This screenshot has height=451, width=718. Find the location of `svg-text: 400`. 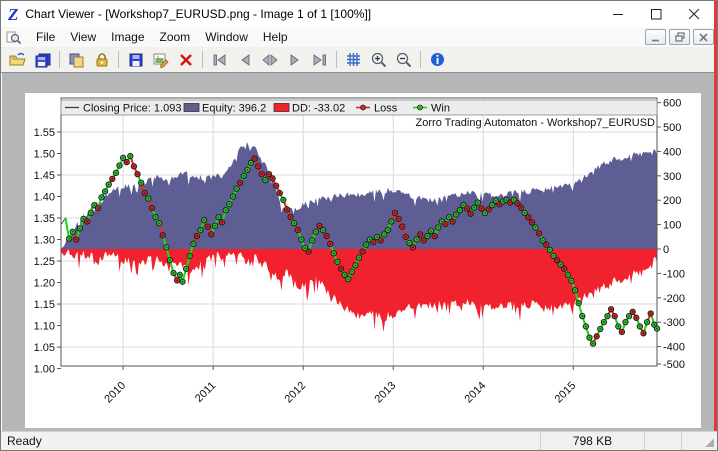

svg-text: 400 is located at coordinates (672, 152).